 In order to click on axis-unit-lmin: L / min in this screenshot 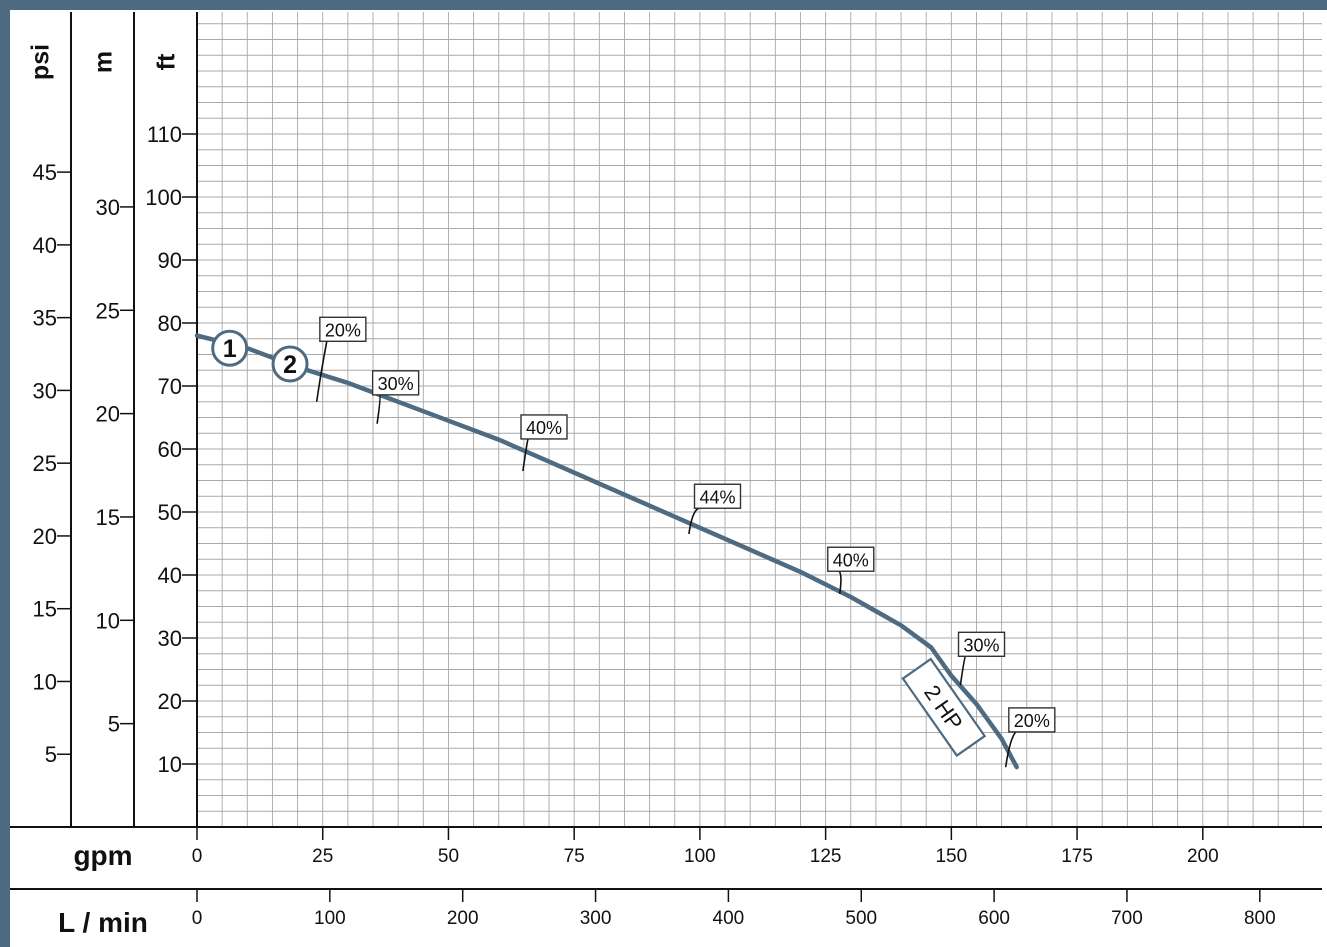, I will do `click(103, 922)`.